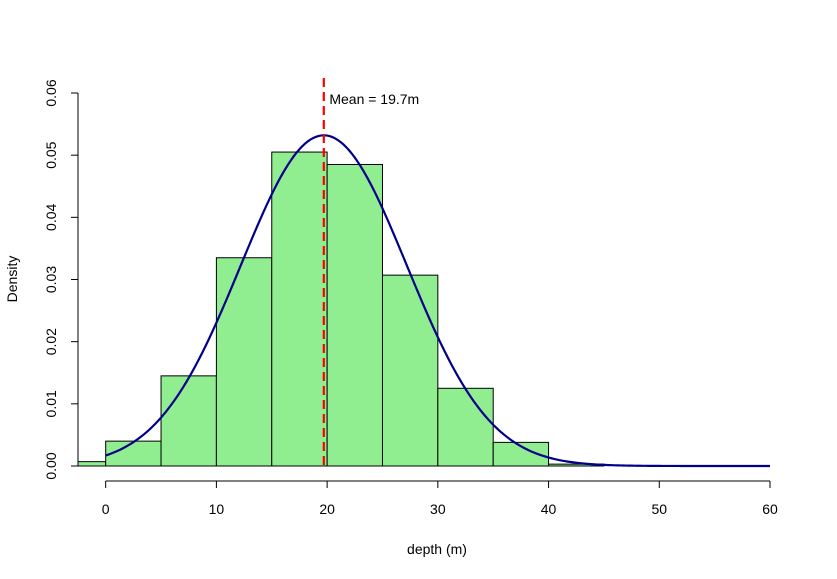 This screenshot has height=579, width=837. What do you see at coordinates (51, 403) in the screenshot?
I see `y-tick-label: 0.01` at bounding box center [51, 403].